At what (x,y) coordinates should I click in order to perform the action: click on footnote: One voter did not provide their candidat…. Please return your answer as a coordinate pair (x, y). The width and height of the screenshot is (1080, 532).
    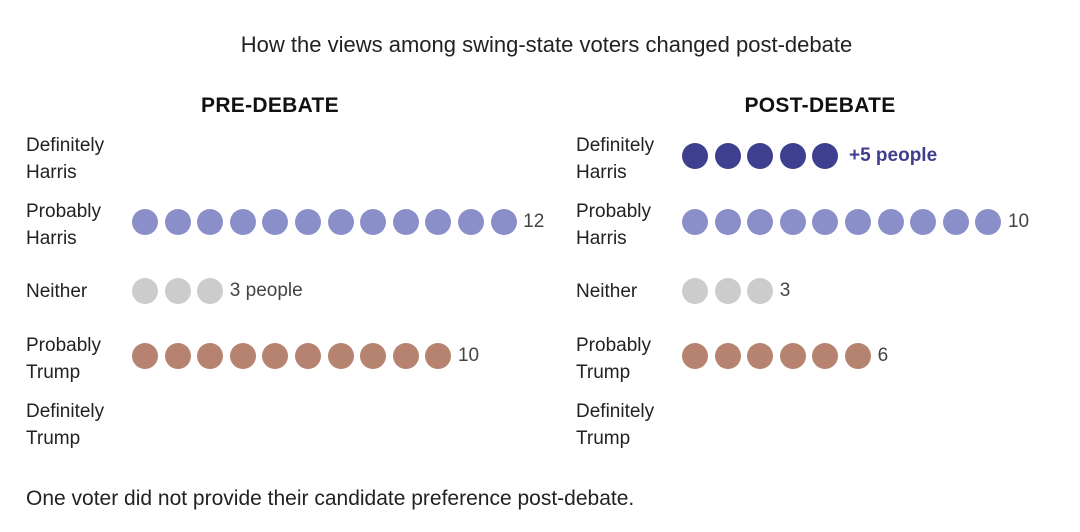
    Looking at the image, I should click on (330, 498).